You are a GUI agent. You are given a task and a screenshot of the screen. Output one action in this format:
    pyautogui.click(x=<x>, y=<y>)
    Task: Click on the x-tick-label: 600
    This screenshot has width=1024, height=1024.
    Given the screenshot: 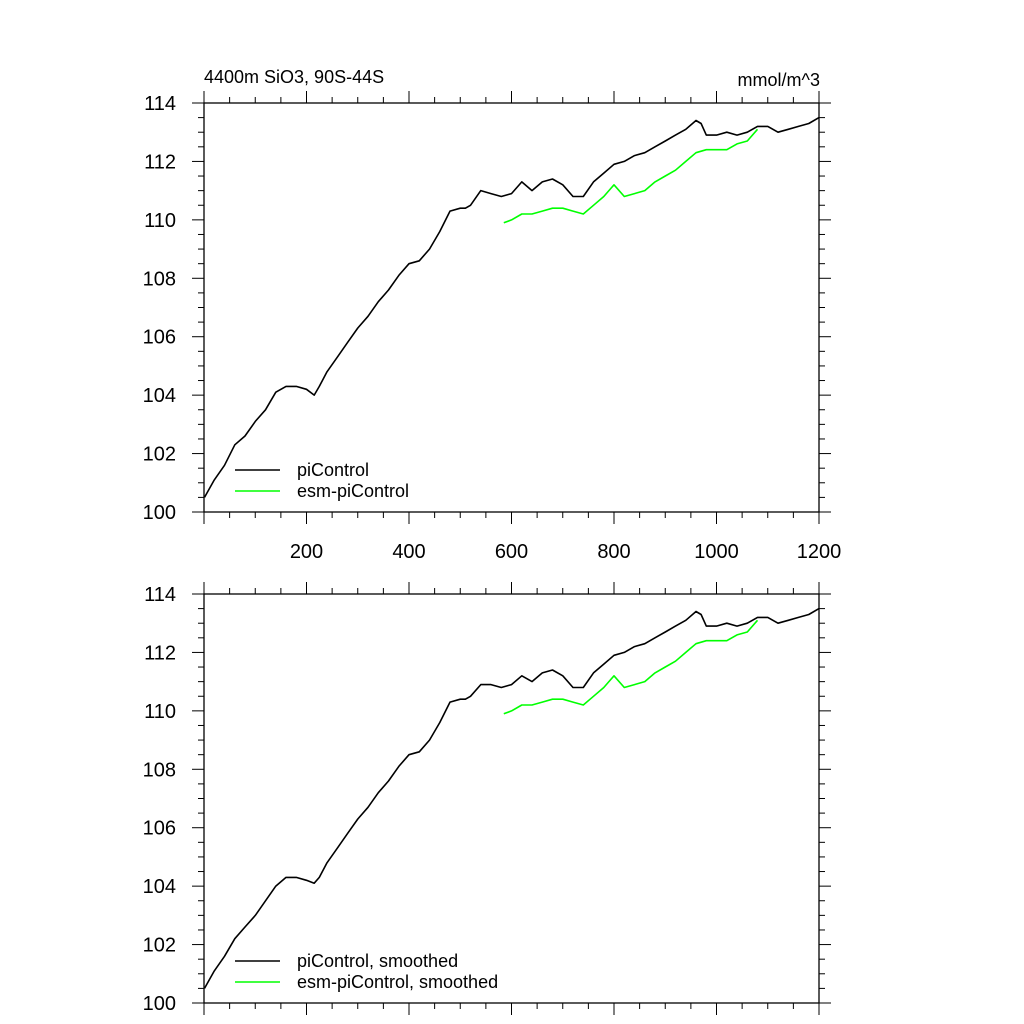 What is the action you would take?
    pyautogui.click(x=511, y=552)
    